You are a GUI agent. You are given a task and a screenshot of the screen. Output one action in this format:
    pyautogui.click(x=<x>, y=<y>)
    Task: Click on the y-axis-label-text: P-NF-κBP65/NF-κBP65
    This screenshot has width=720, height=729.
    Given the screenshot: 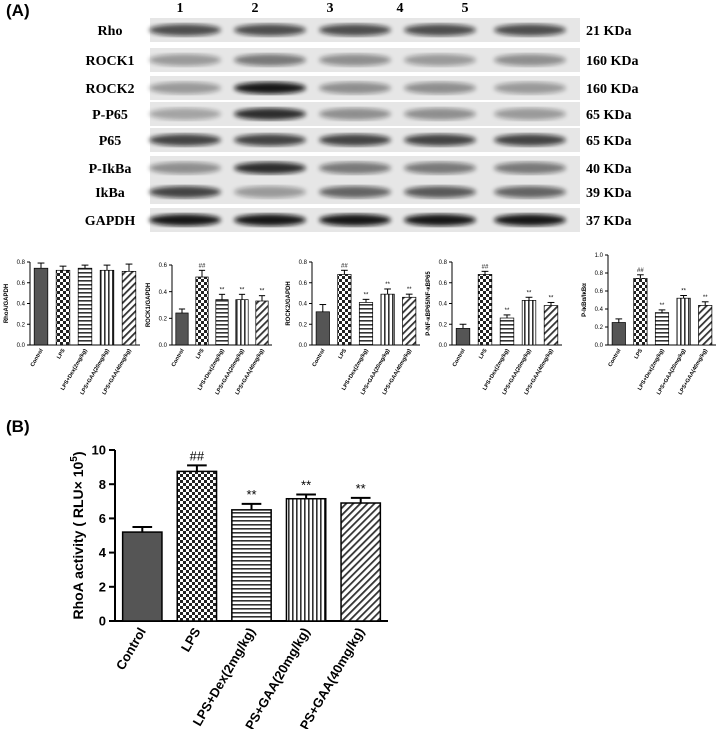 What is the action you would take?
    pyautogui.click(x=429, y=303)
    